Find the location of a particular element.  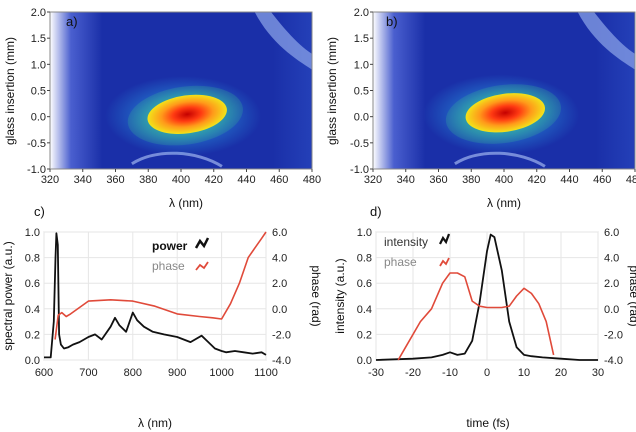

heatmap-b-xtick-label: 440 is located at coordinates (569, 180).